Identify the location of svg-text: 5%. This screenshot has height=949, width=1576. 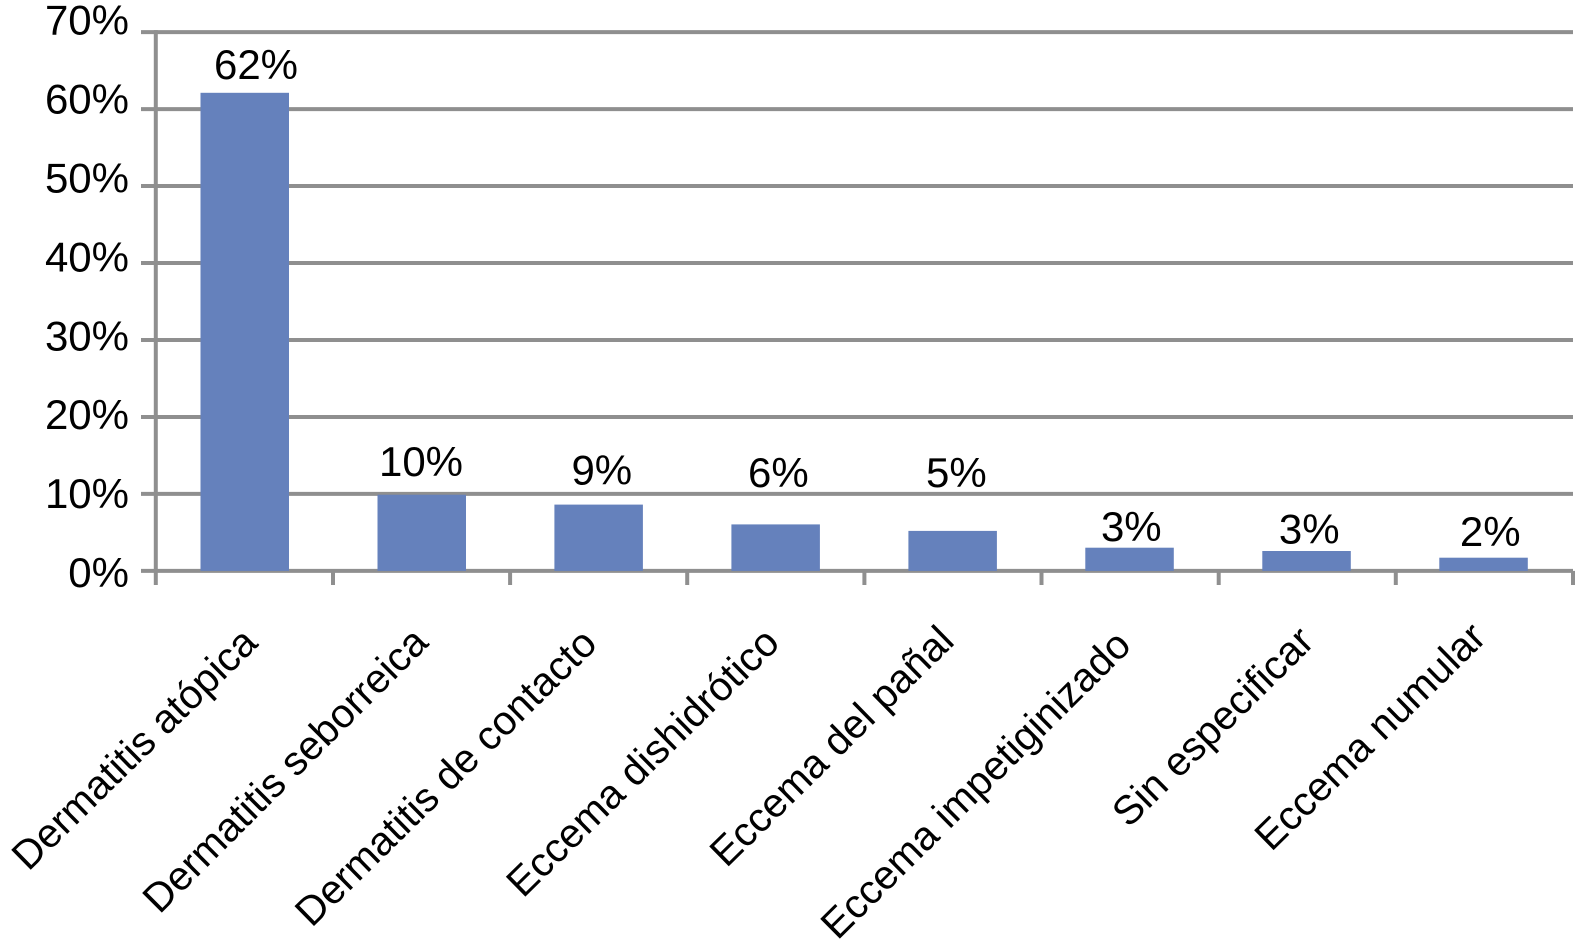
(956, 472).